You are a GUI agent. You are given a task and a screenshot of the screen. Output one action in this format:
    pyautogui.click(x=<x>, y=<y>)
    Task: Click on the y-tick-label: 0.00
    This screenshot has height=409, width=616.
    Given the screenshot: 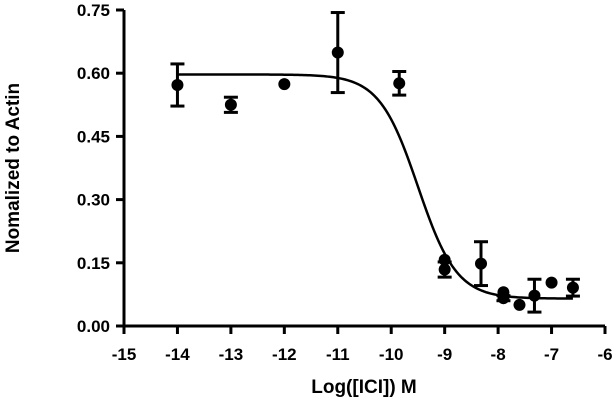 What is the action you would take?
    pyautogui.click(x=93, y=326)
    